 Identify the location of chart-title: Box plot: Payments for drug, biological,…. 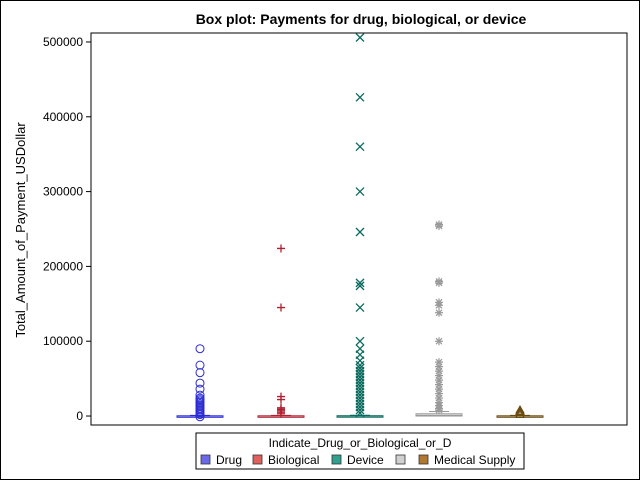
(361, 19).